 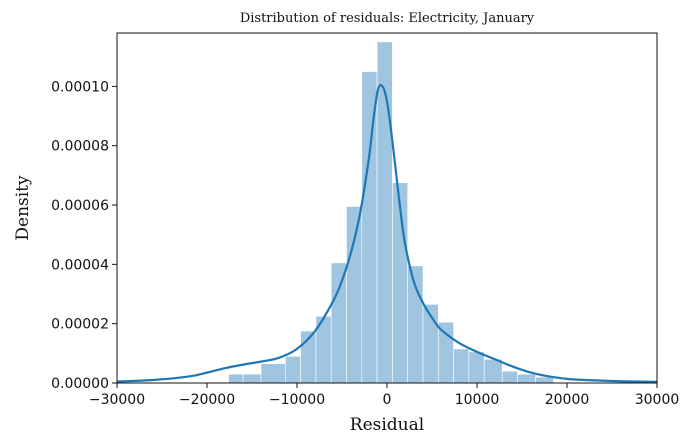 I want to click on x-tick-label: −30000, so click(x=117, y=400).